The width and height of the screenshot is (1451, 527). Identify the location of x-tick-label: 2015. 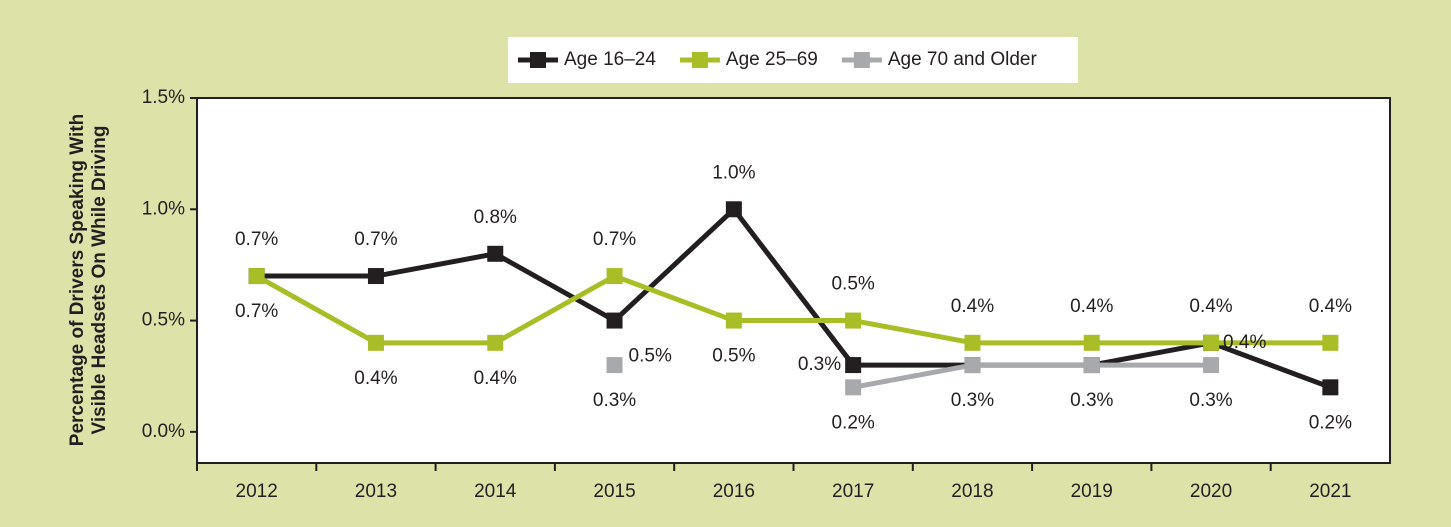
(614, 491).